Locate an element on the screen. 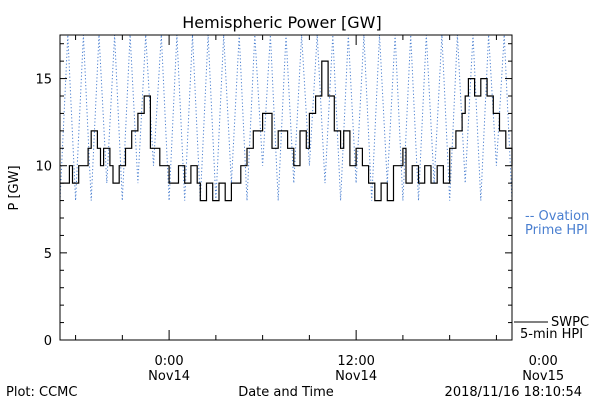 The image size is (600, 400). y-tick-label: 15 is located at coordinates (43, 80).